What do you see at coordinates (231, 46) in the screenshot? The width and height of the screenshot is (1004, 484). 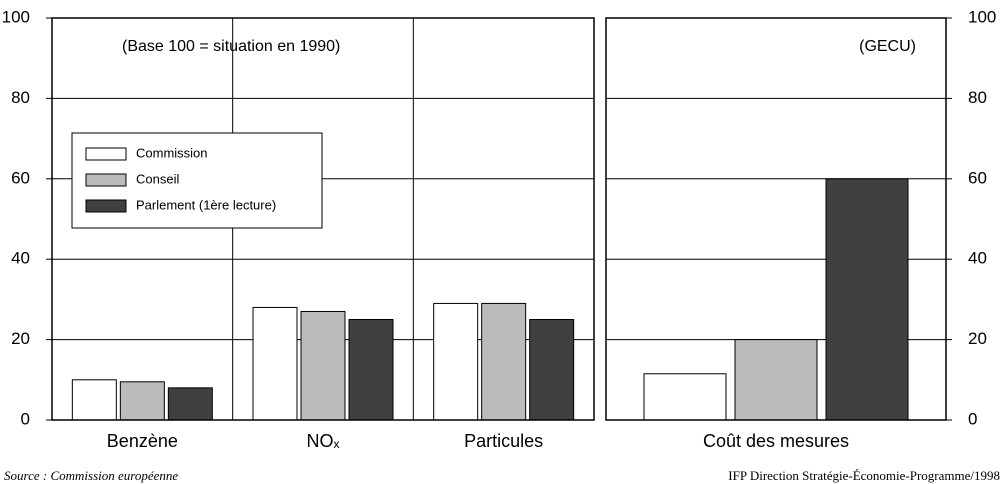 I see `annotation: (Base 100 = situation en 1990)` at bounding box center [231, 46].